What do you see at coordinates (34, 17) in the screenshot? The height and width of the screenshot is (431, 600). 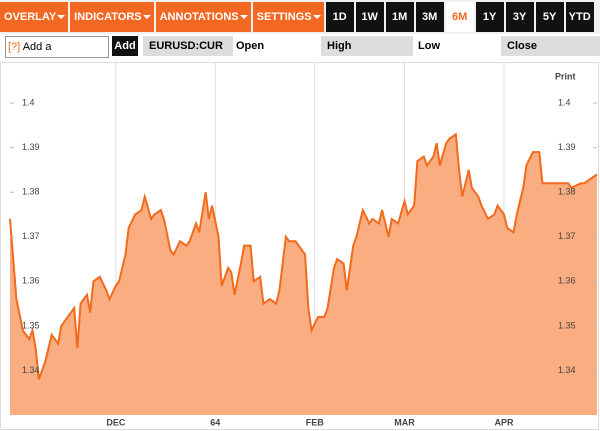 I see `menu-button: OVERLAY` at bounding box center [34, 17].